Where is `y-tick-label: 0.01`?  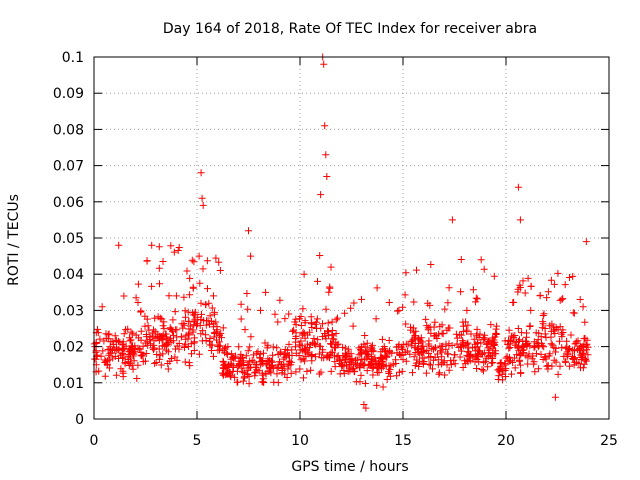 y-tick-label: 0.01 is located at coordinates (68, 384).